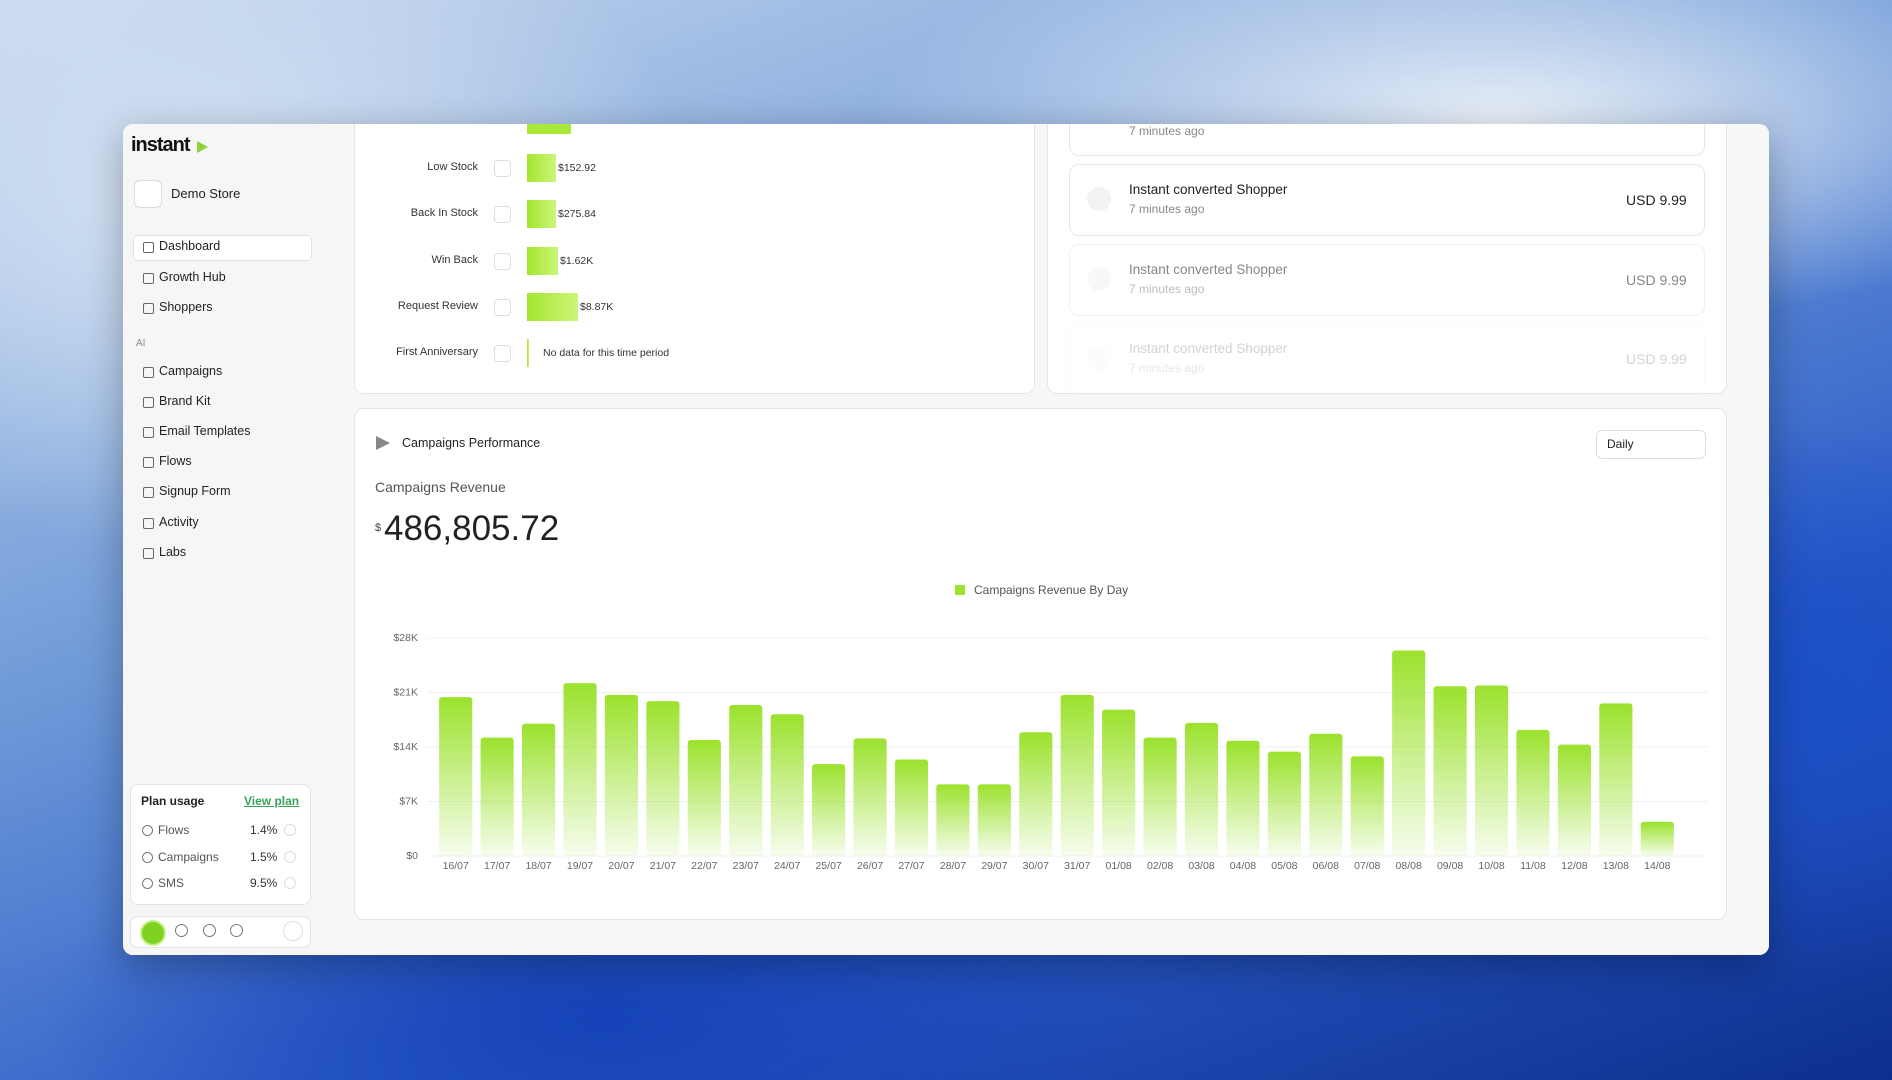 This screenshot has height=1080, width=1892. What do you see at coordinates (1620, 444) in the screenshot?
I see `dropdown-label: Daily` at bounding box center [1620, 444].